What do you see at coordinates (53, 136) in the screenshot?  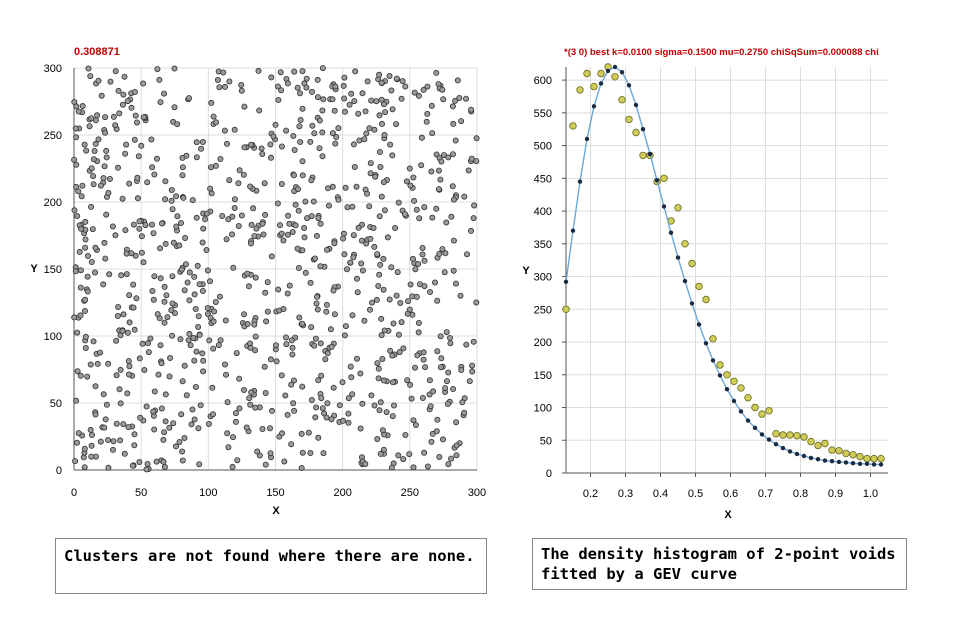 I see `left-y-tick-label: 250` at bounding box center [53, 136].